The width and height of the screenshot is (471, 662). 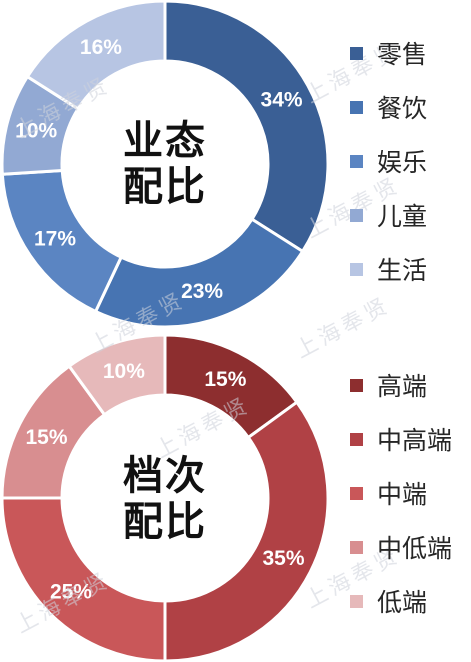 I want to click on legend-item: 高端, so click(x=401, y=385).